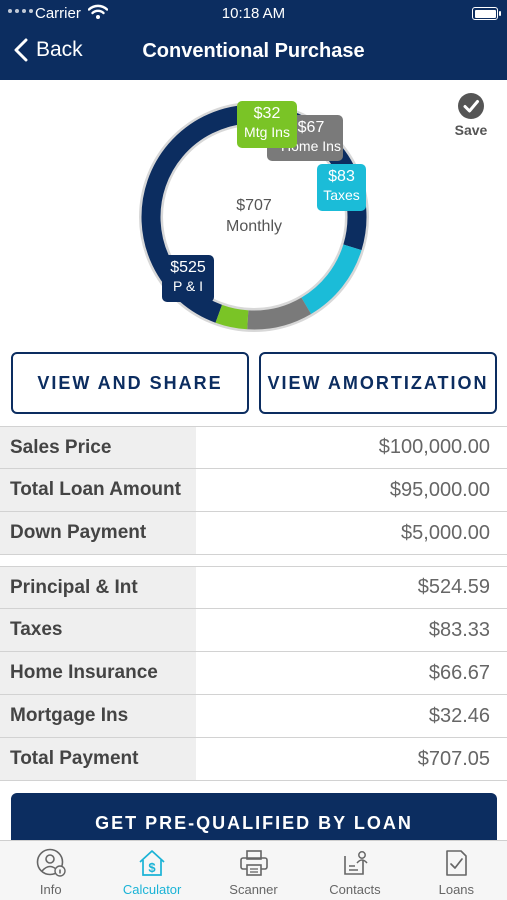  I want to click on row-label: Down Payment, so click(98, 533).